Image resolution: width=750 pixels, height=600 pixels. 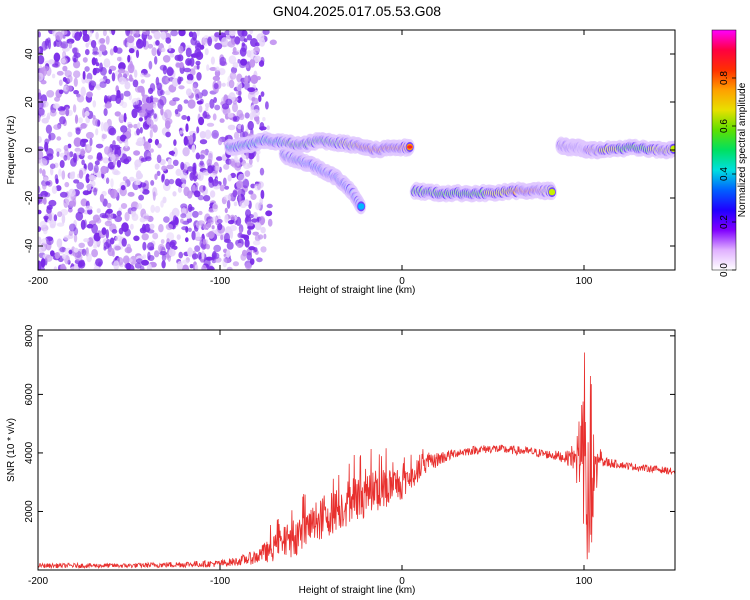 What do you see at coordinates (724, 126) in the screenshot?
I see `colorbar-tick-label: 0.6` at bounding box center [724, 126].